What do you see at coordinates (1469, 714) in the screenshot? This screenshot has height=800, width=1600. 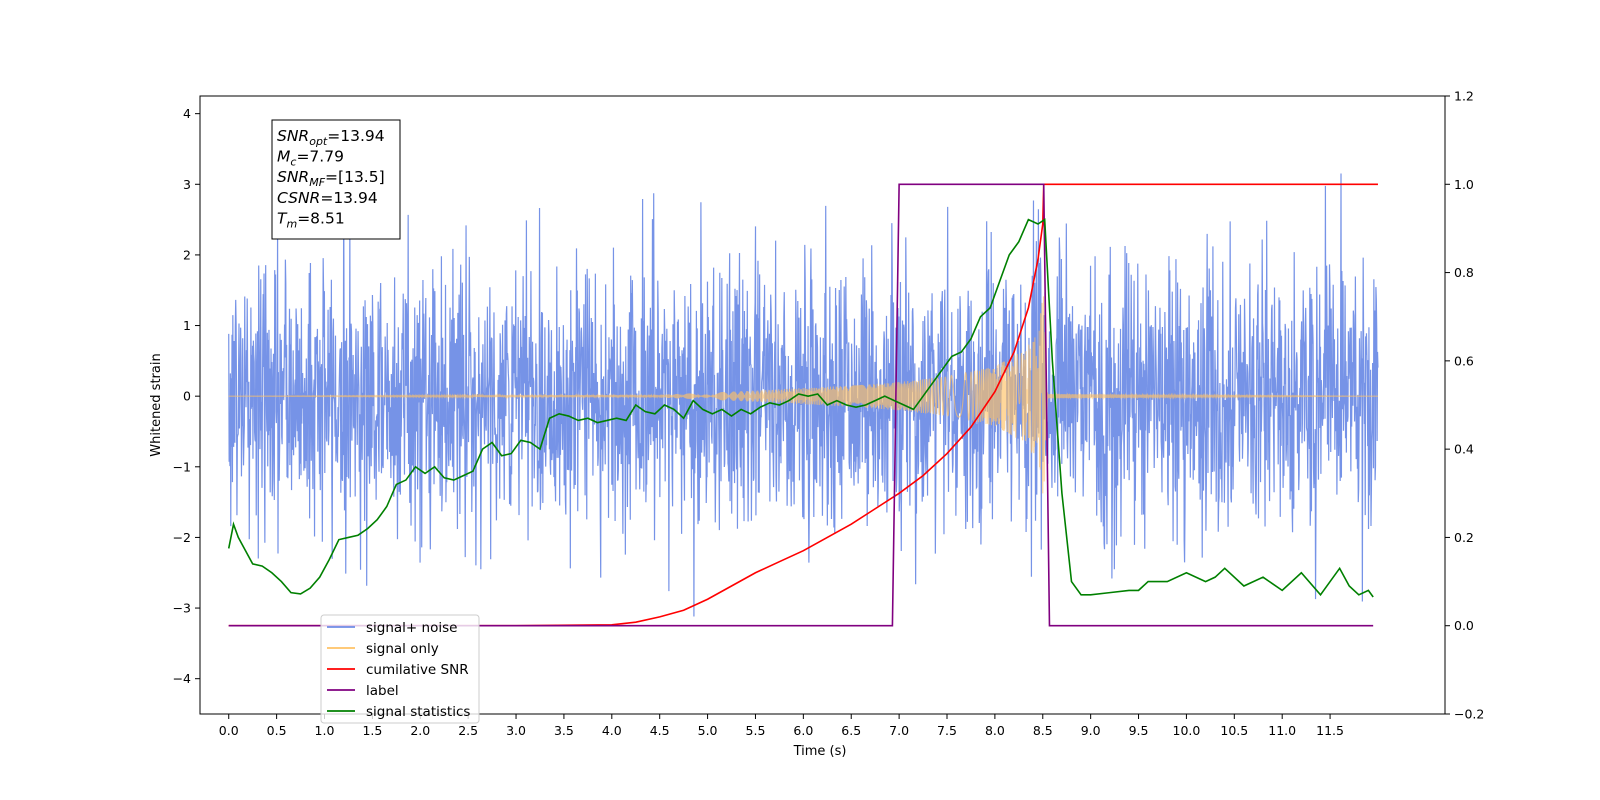 I see `y-tick-label-right: −0.2` at bounding box center [1469, 714].